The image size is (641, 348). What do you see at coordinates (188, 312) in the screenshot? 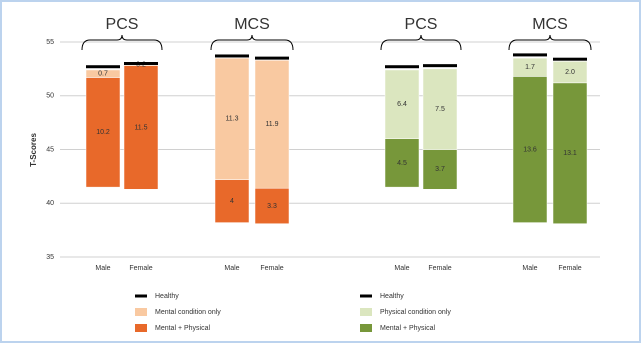
I see `legend-label: Mental condition only` at bounding box center [188, 312].